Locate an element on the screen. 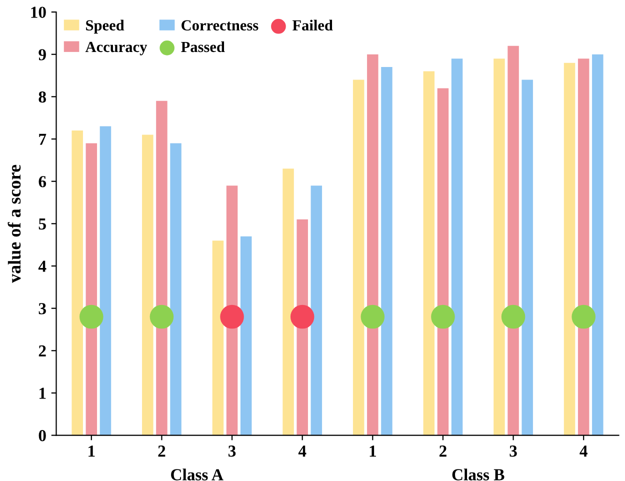 Image resolution: width=625 pixels, height=481 pixels. text: Class B is located at coordinates (478, 474).